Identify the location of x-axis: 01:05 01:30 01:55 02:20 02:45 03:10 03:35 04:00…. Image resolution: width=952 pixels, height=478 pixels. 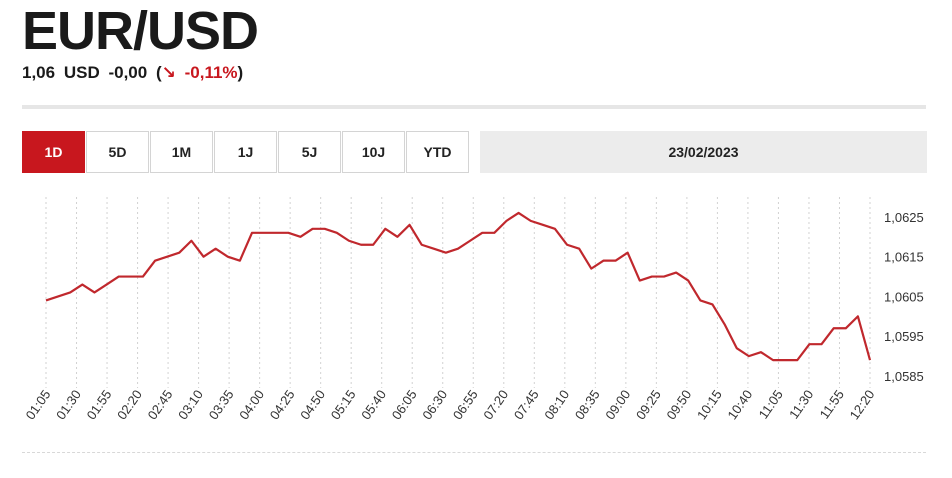
(450, 404).